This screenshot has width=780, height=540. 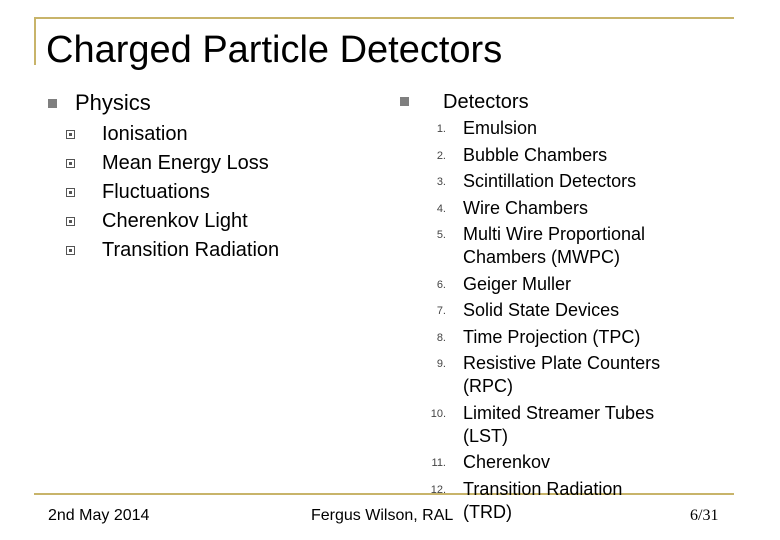 I want to click on list-number: 11., so click(x=438, y=463).